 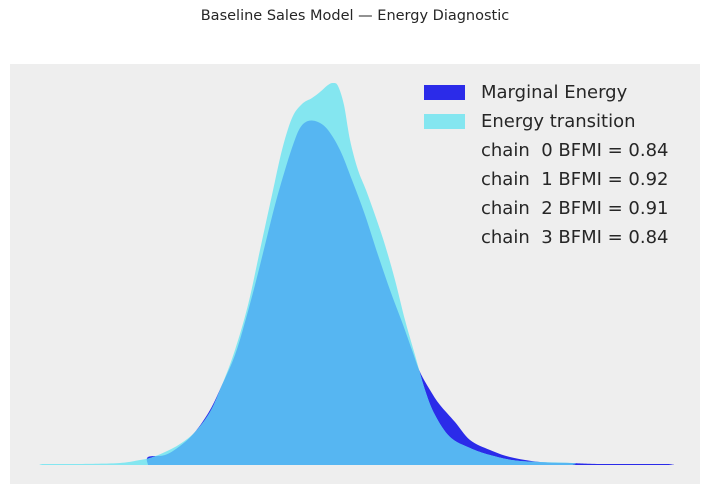 I want to click on legend-item-energy-transition: Energy transition, so click(x=546, y=121).